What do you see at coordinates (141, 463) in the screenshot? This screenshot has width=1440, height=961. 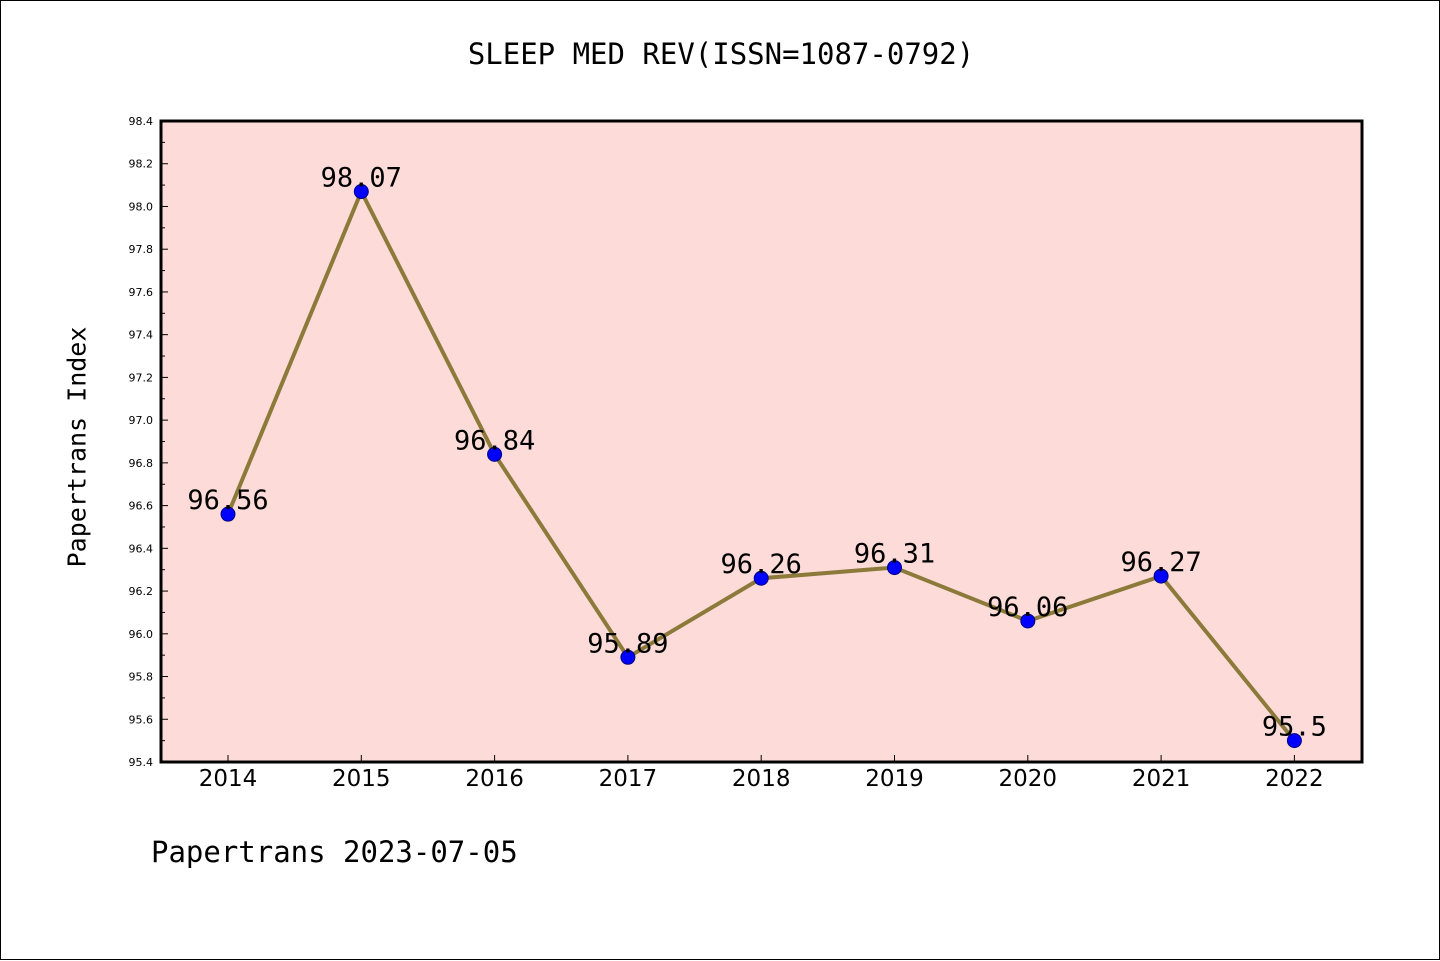 I see `y-tick-label: 96.8` at bounding box center [141, 463].